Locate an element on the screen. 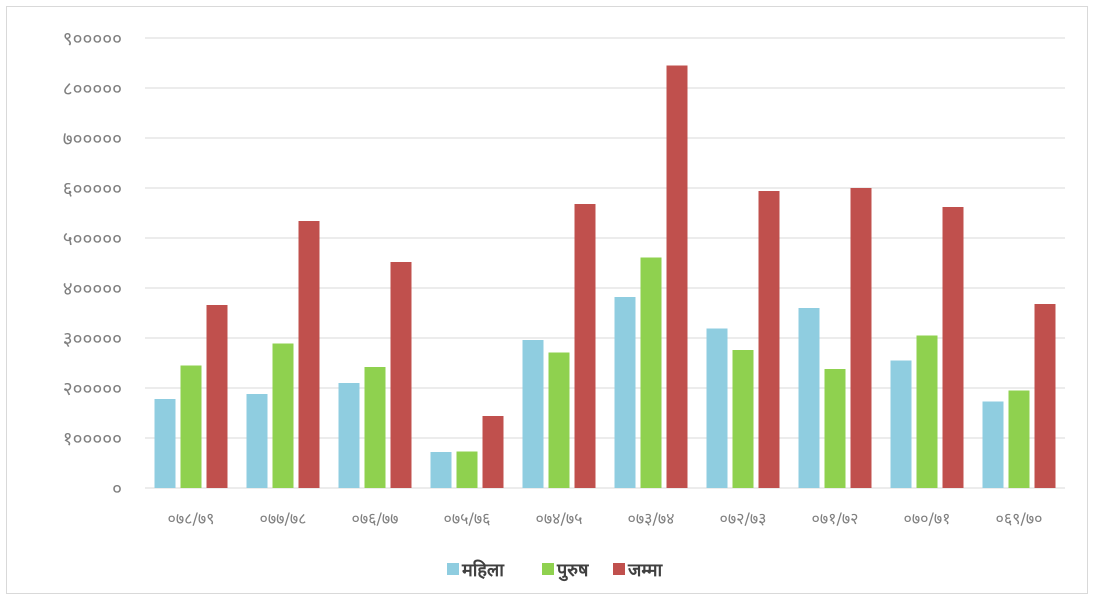  y-tick-label: ३००००० is located at coordinates (92, 339).